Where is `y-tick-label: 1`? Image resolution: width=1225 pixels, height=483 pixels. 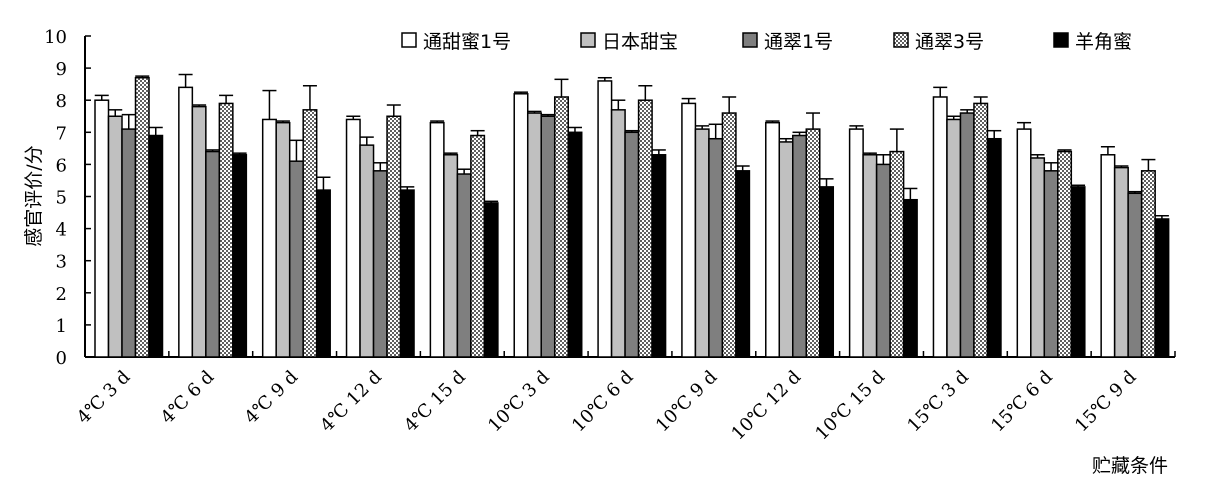
y-tick-label: 1 is located at coordinates (61, 326).